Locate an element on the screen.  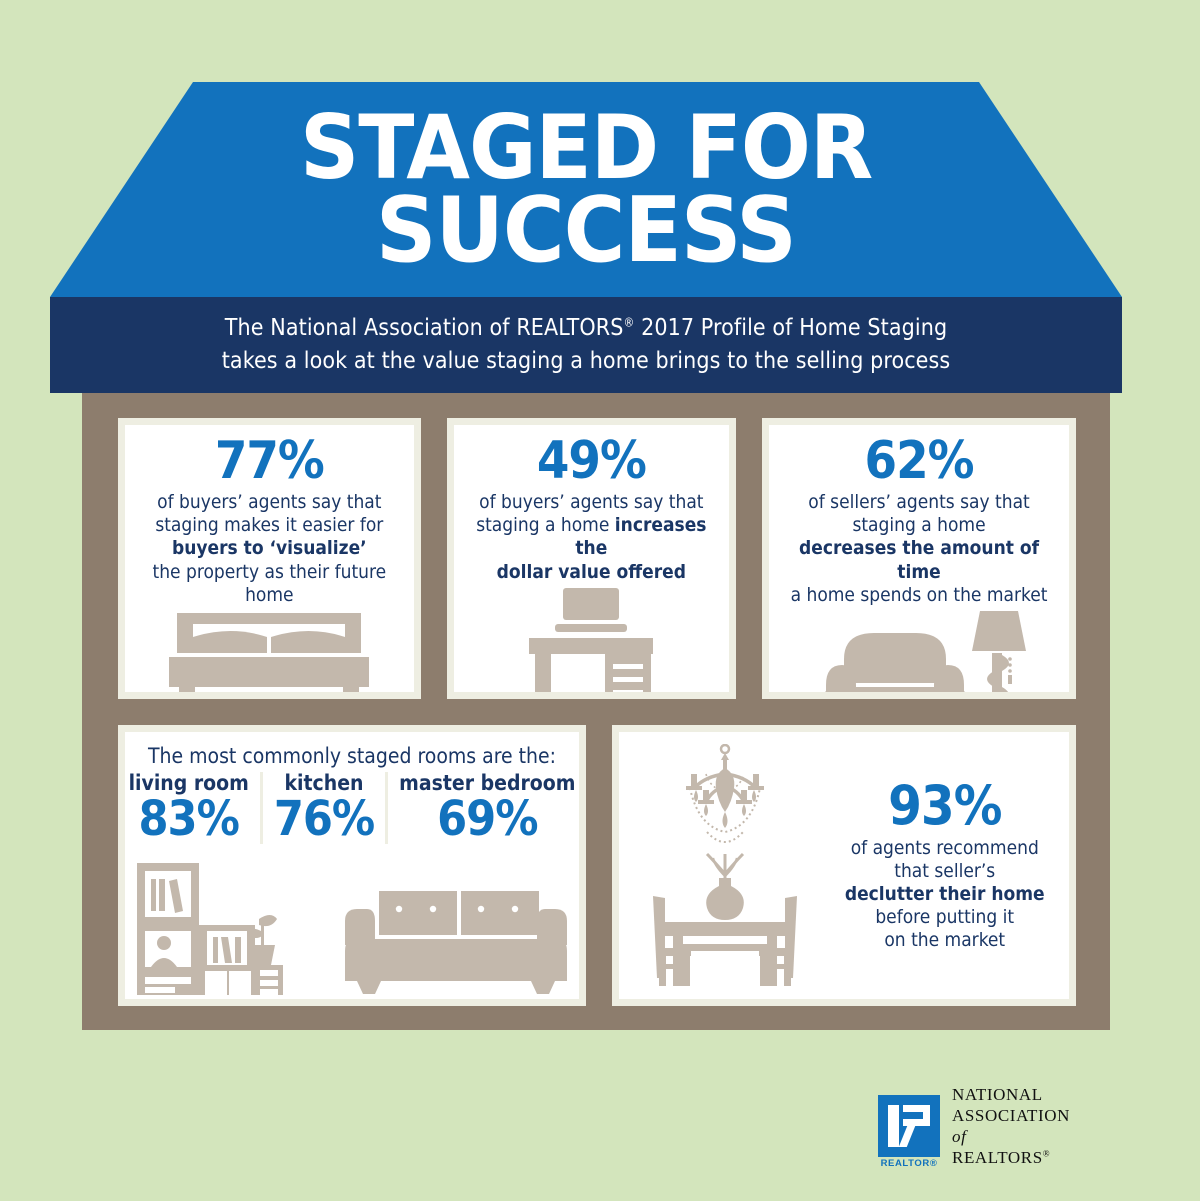
room-label-living-room: living room is located at coordinates (188, 783).